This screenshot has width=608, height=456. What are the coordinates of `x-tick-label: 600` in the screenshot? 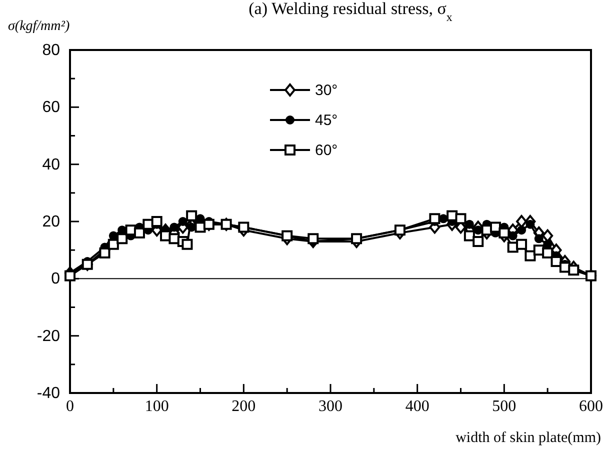 It's located at (591, 406).